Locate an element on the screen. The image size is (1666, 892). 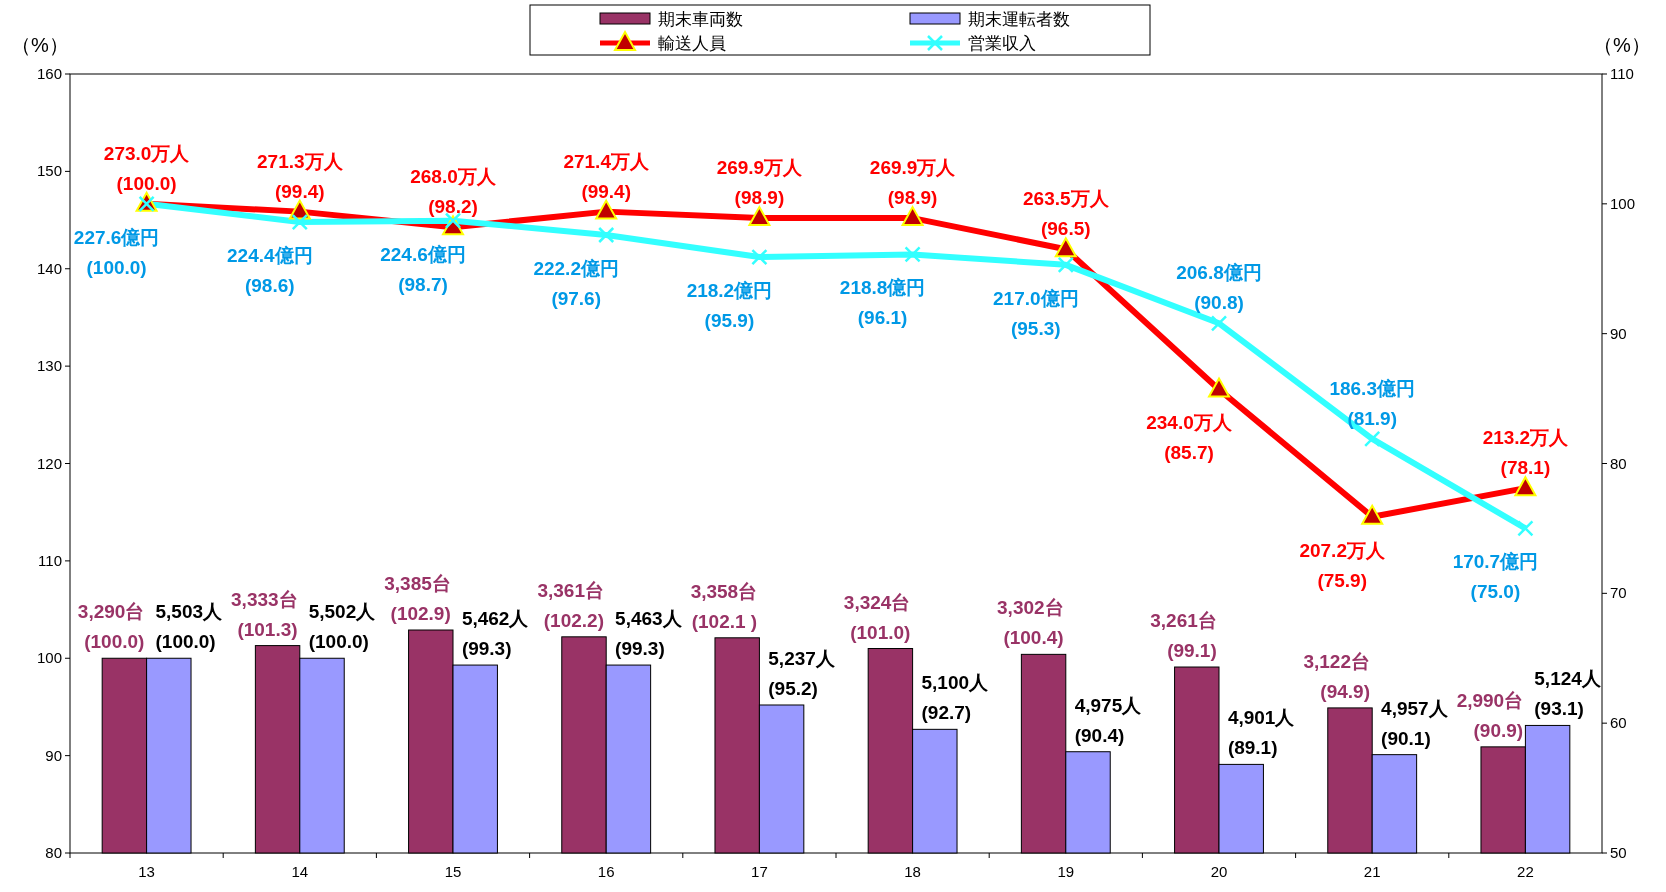
x-tick-label: 15 is located at coordinates (453, 871).